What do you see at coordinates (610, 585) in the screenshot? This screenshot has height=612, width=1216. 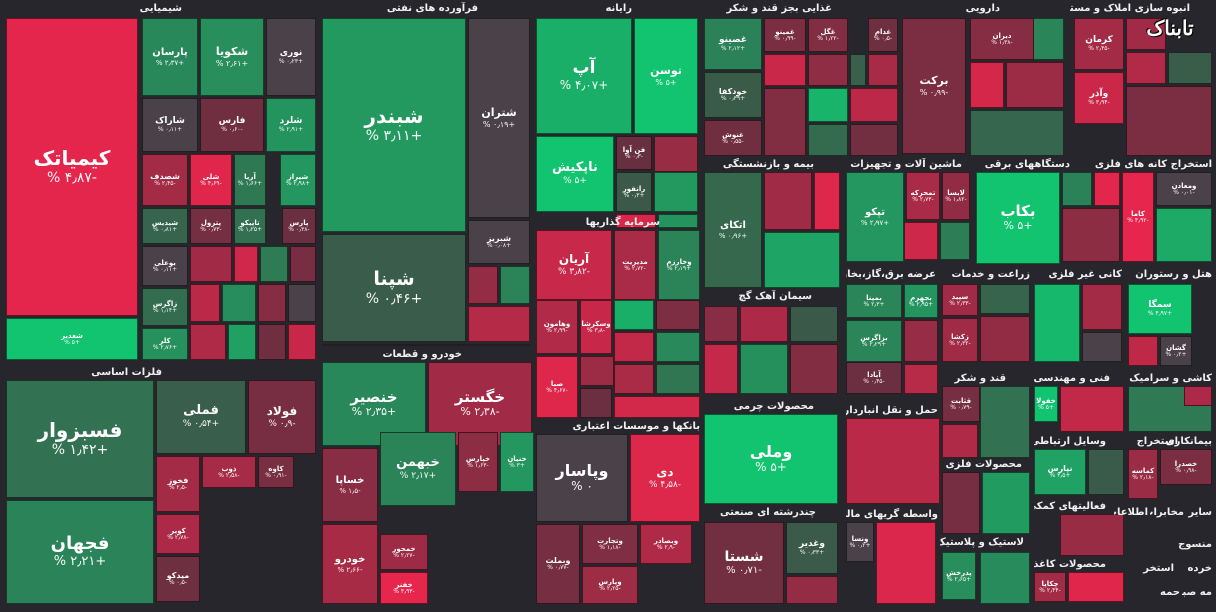 I see `stock-tile: وپارس -۲٫۲۵ %` at bounding box center [610, 585].